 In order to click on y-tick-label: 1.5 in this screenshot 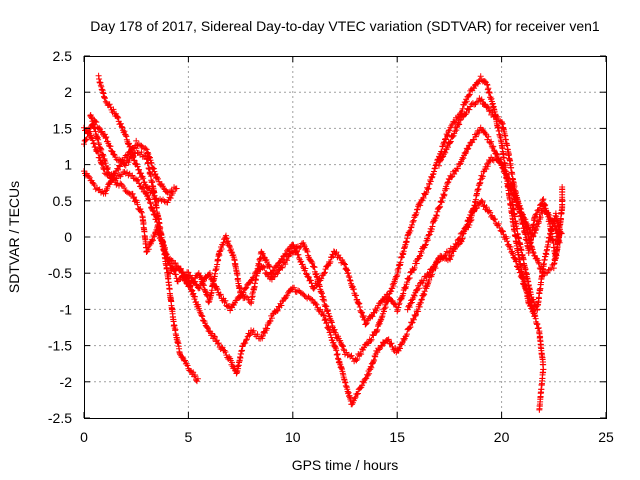, I will do `click(63, 128)`.